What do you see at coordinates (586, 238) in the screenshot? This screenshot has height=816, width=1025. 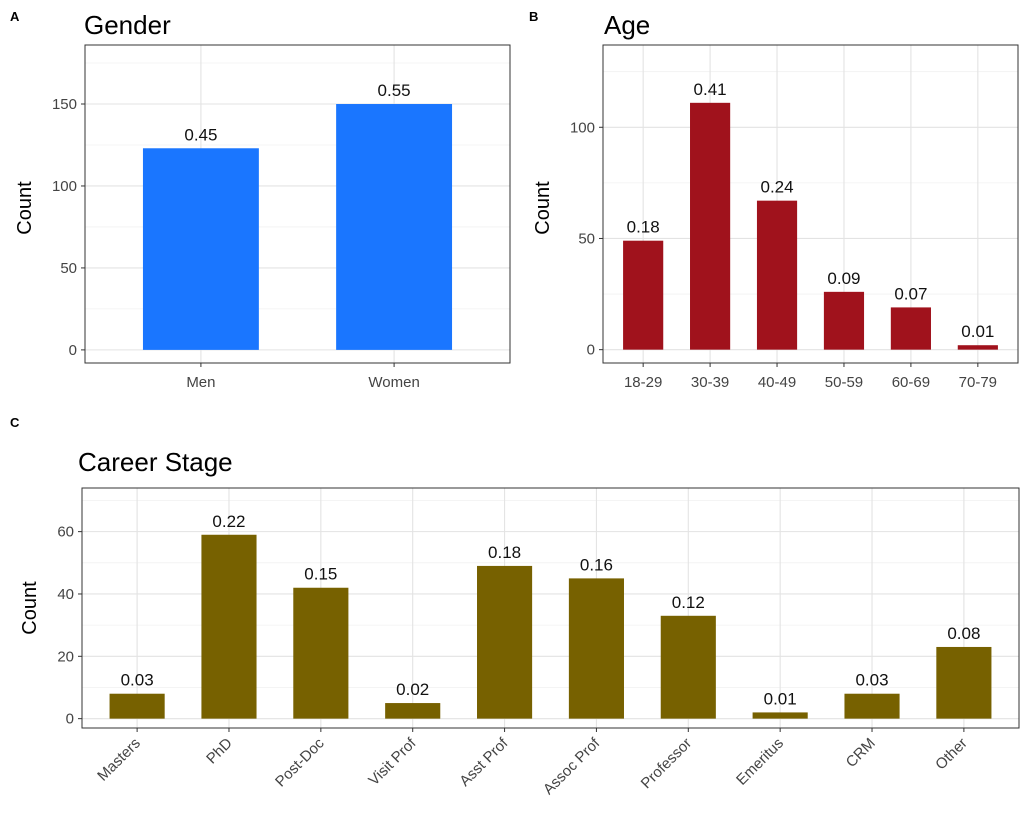 I see `y-tick-label-age: 50` at bounding box center [586, 238].